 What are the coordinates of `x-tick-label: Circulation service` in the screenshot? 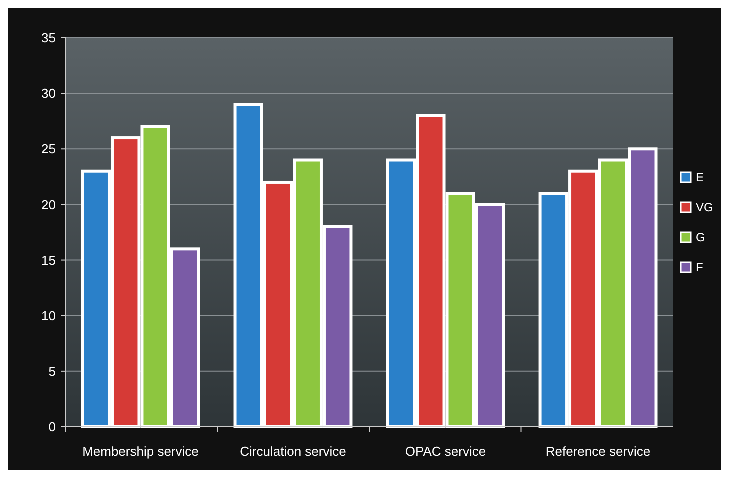 It's located at (293, 451).